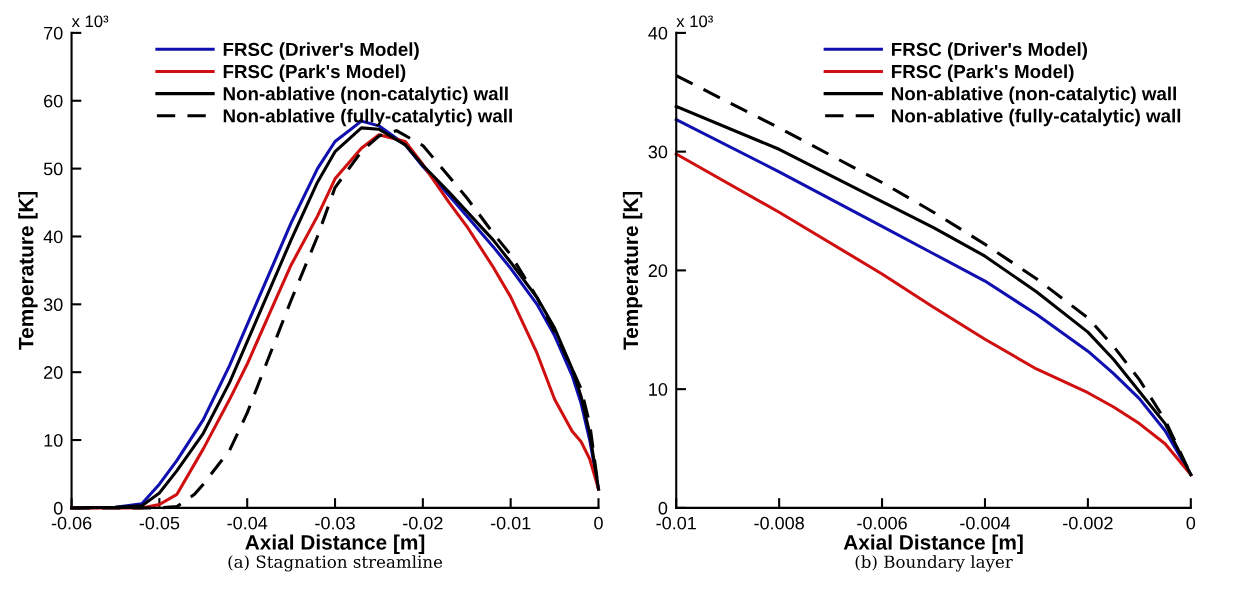  Describe the element at coordinates (779, 523) in the screenshot. I see `x-tick-label: -0.008` at that location.